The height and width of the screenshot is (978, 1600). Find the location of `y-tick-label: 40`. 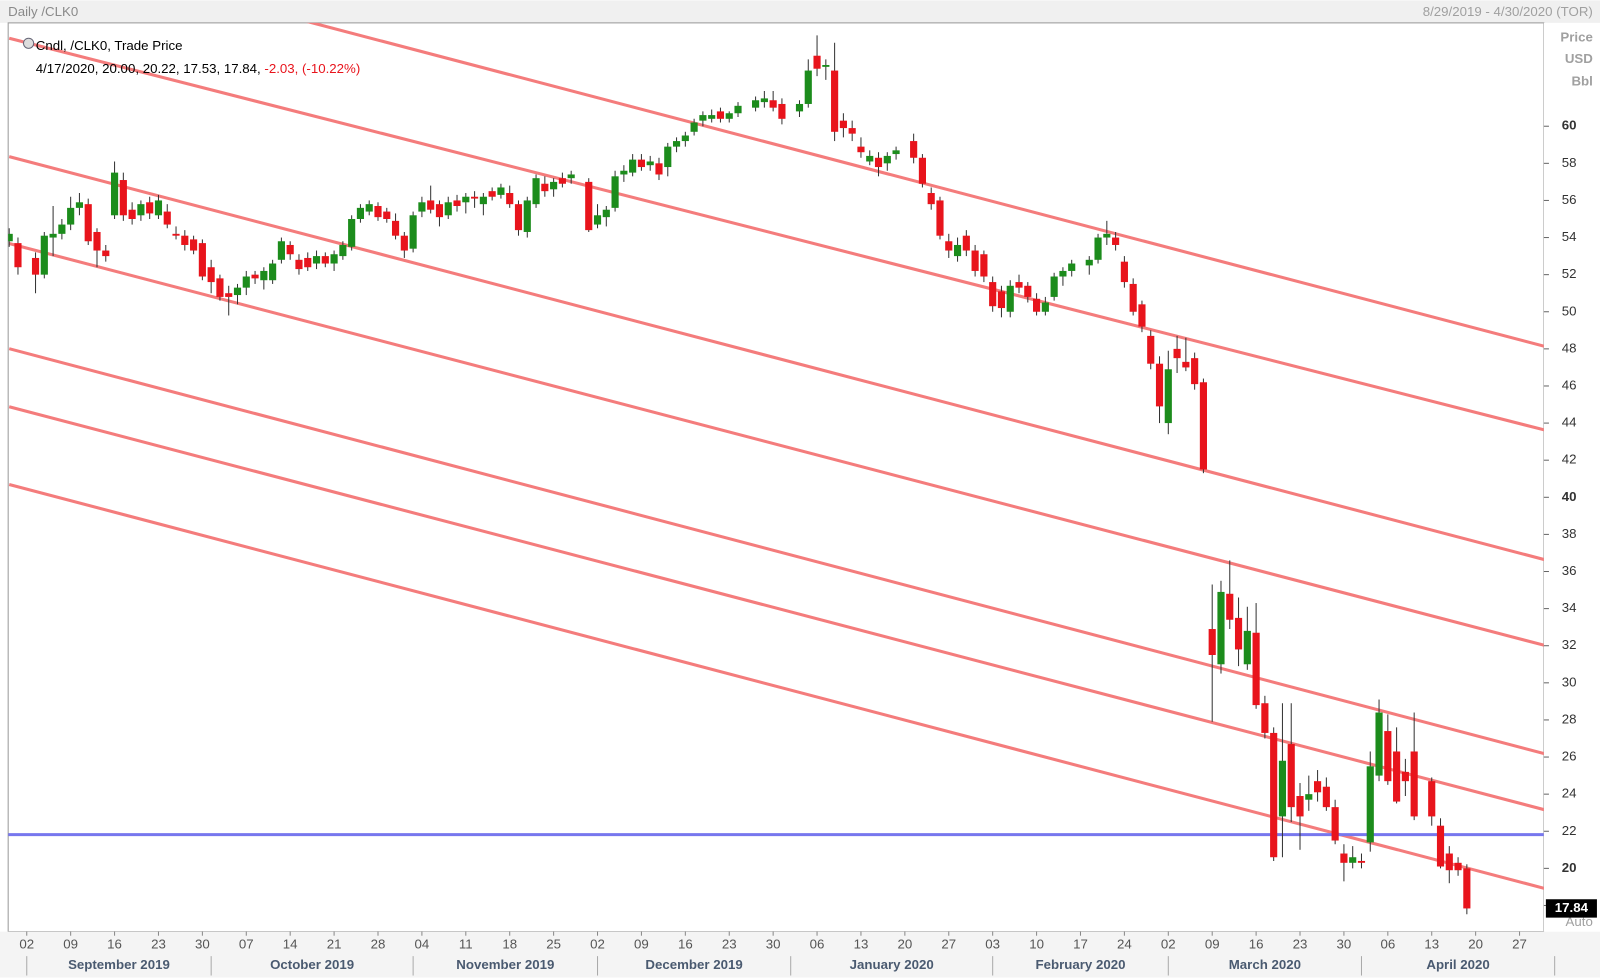

y-tick-label: 40 is located at coordinates (1569, 496).